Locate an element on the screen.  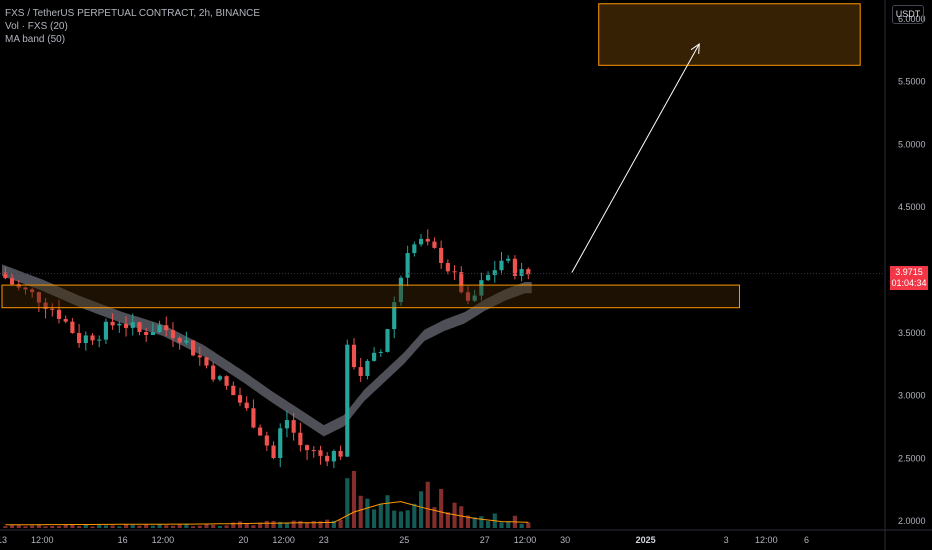
price-tick-label: 4.5000 is located at coordinates (912, 207).